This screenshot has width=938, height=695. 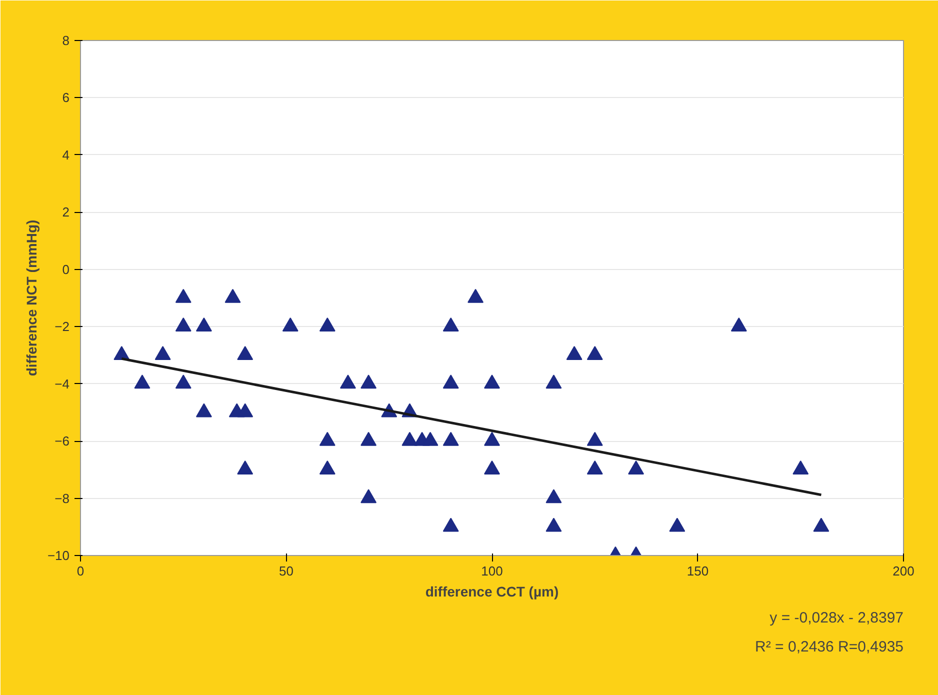 I want to click on y-tick-label: −4, so click(x=62, y=384).